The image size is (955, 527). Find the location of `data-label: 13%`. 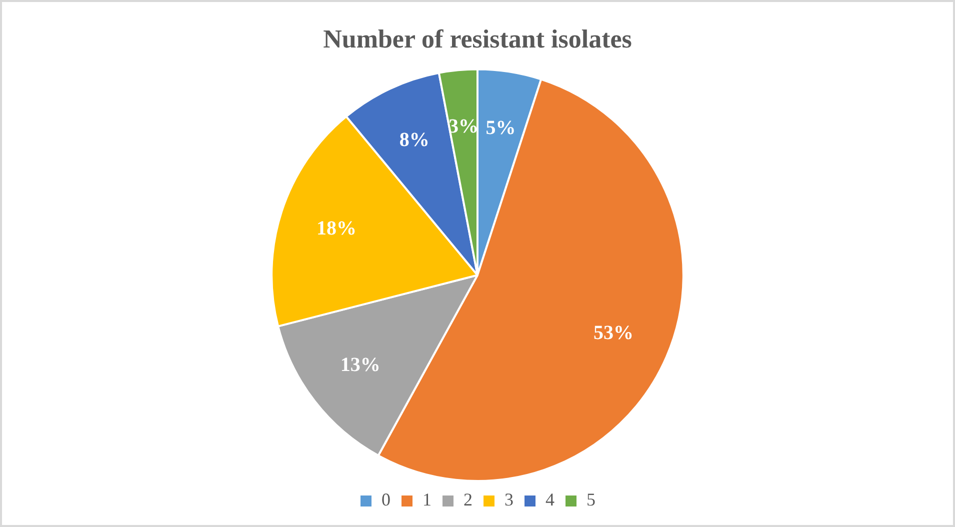

data-label: 13% is located at coordinates (360, 365).